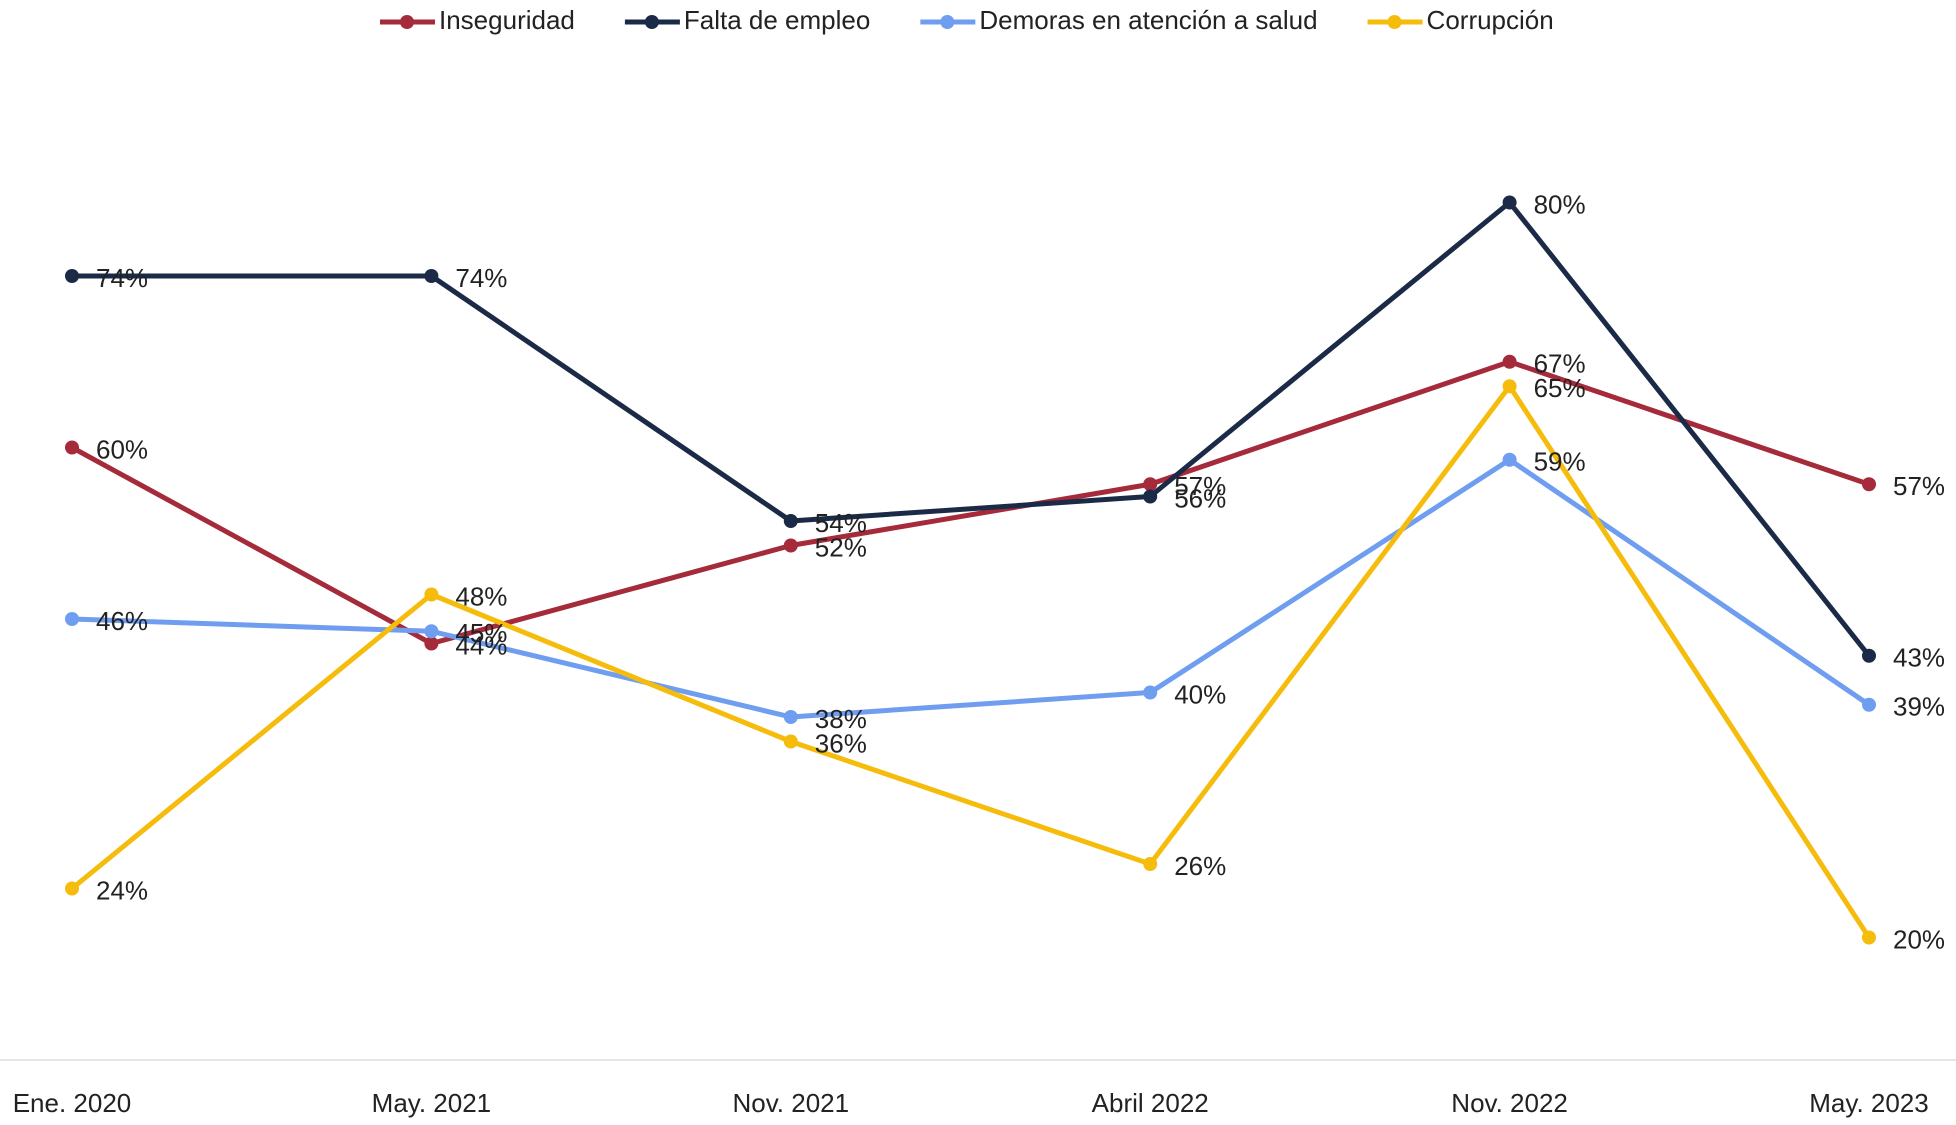 The height and width of the screenshot is (1125, 1956). I want to click on data-label: 38%, so click(841, 719).